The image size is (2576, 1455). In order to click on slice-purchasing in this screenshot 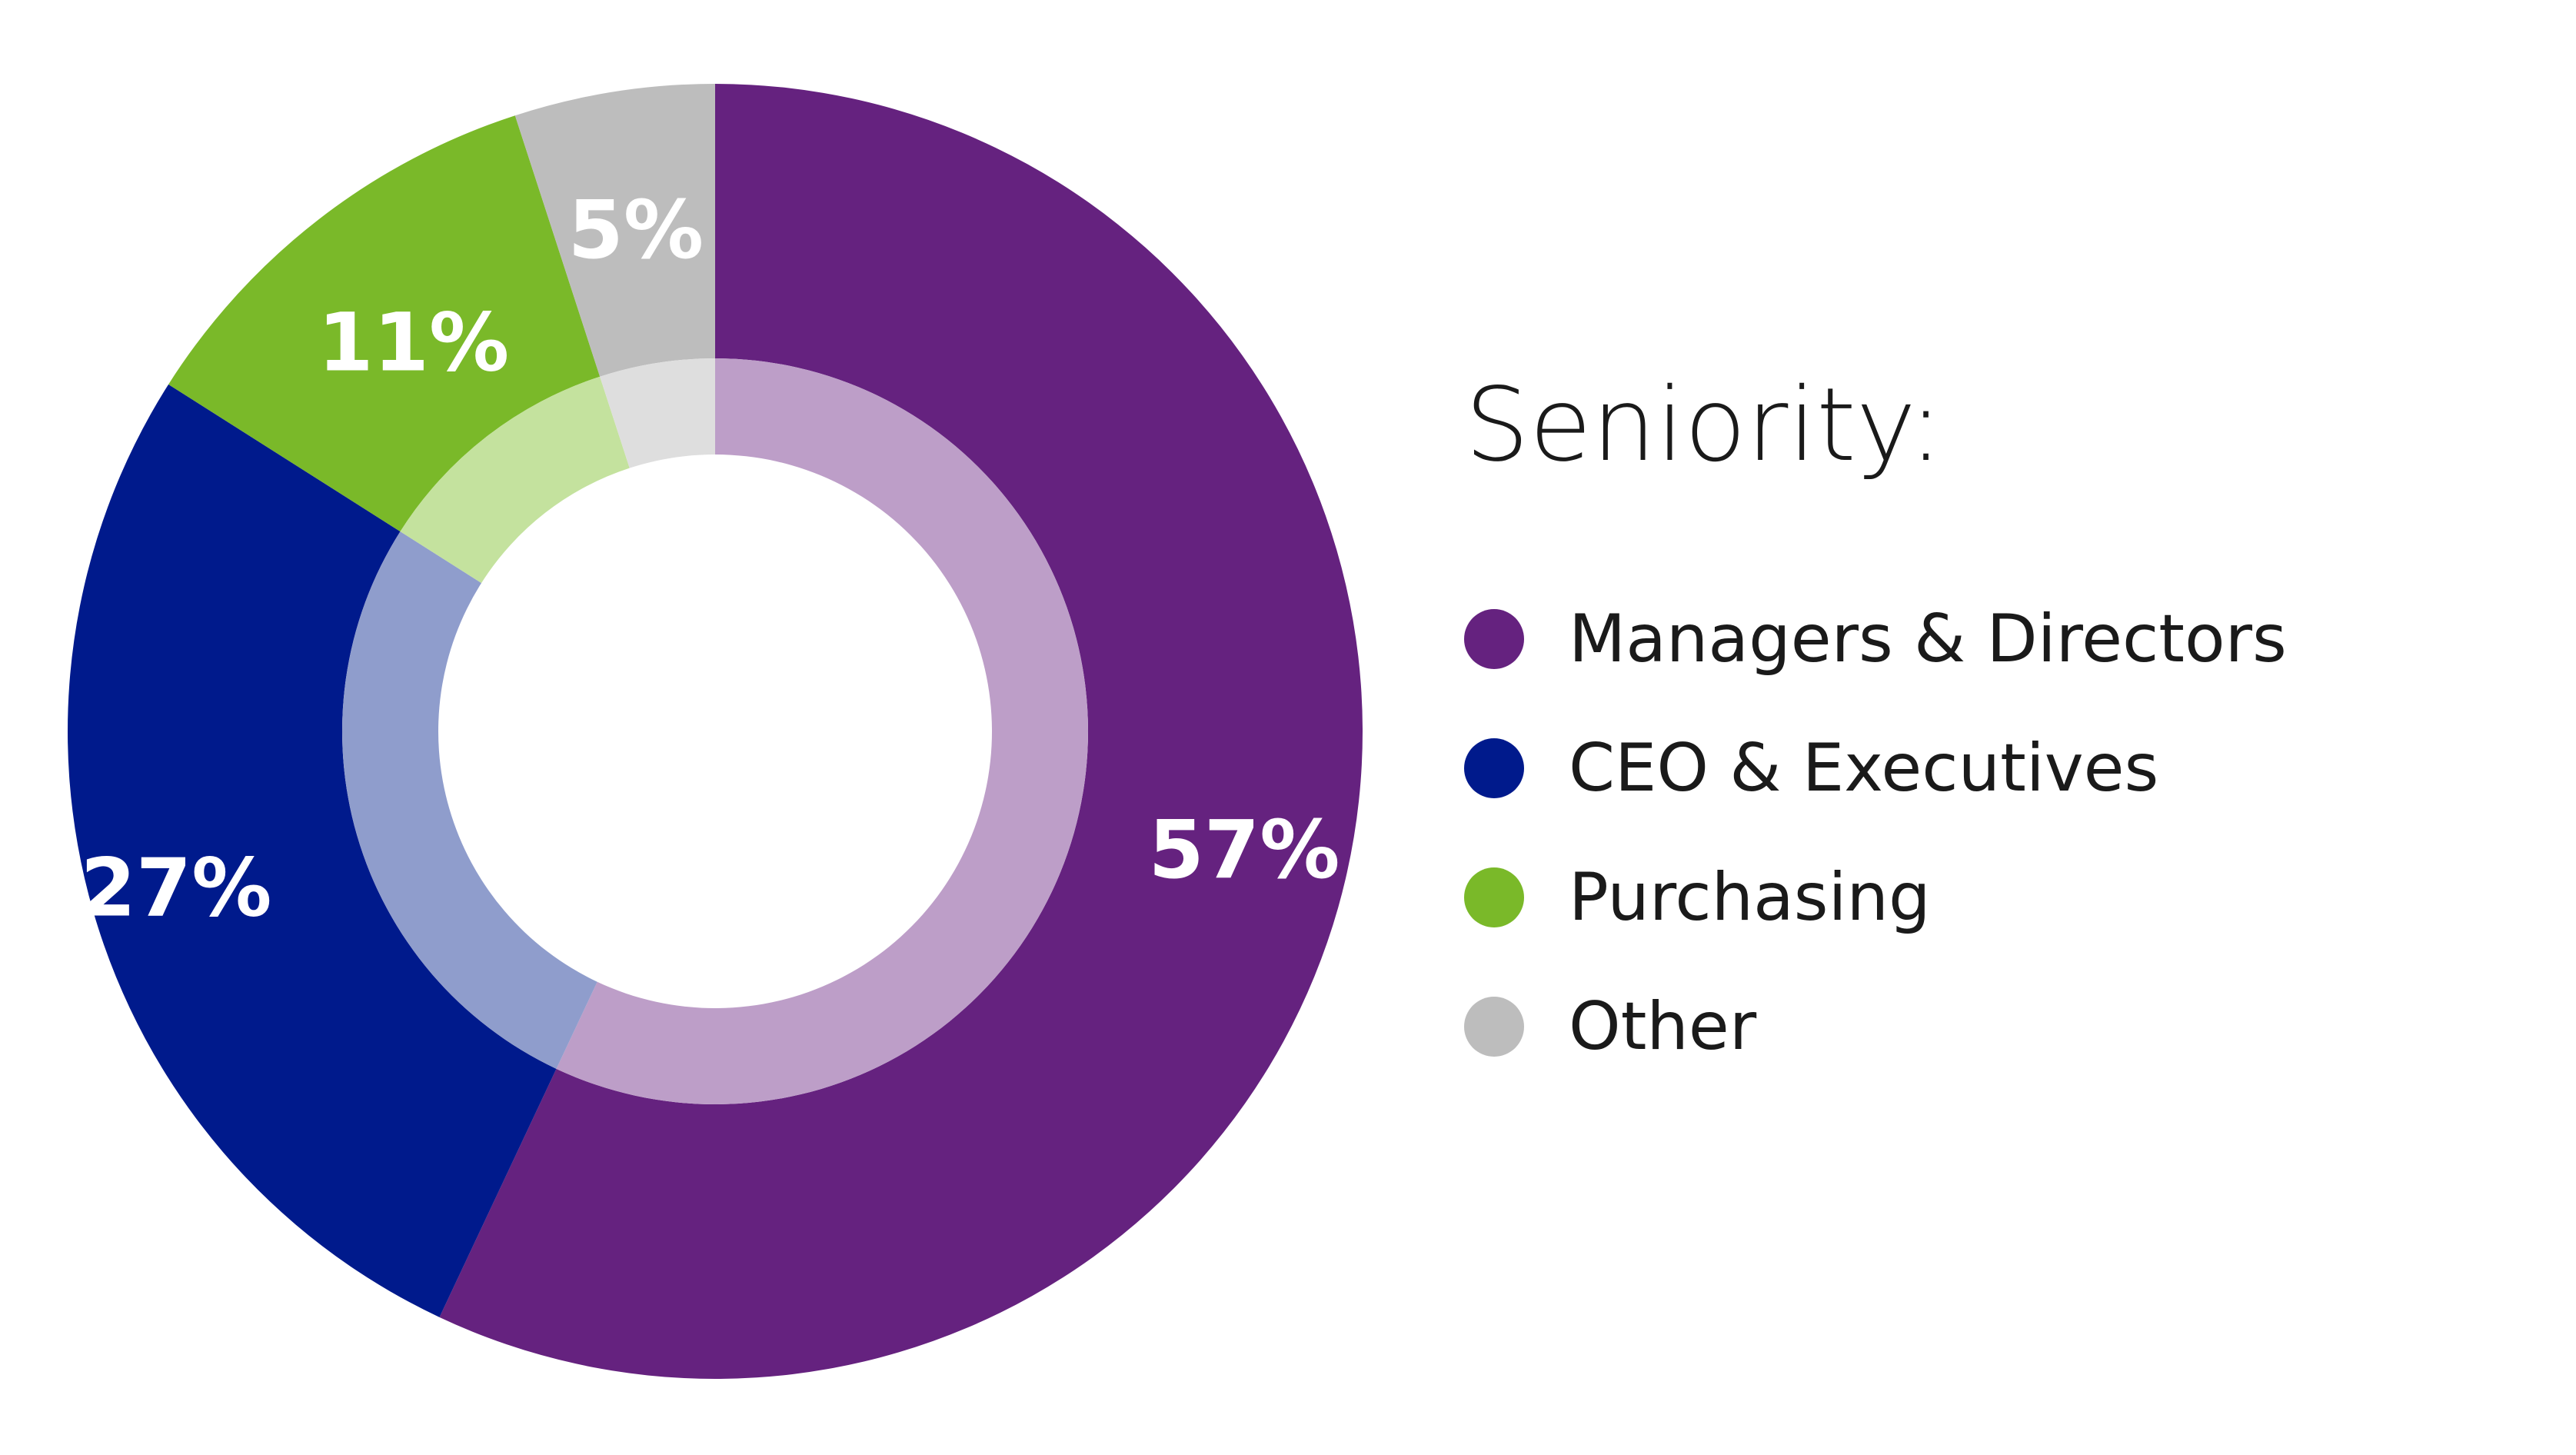, I will do `click(384, 323)`.